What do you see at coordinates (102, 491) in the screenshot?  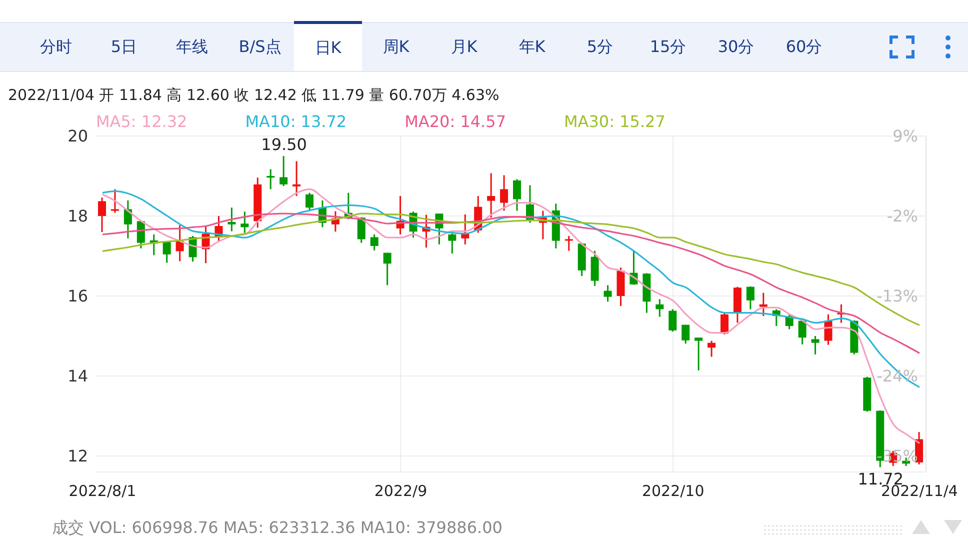 I see `x-tick-label: 2022/8/1` at bounding box center [102, 491].